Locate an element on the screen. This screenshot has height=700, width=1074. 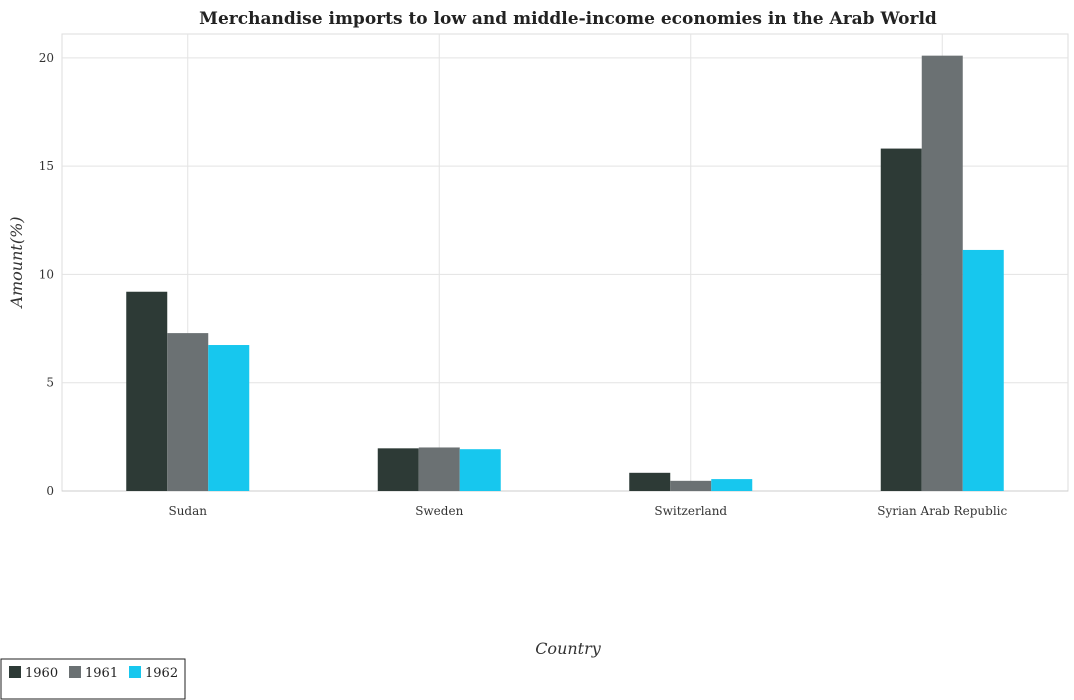
x-tick-label: Sweden is located at coordinates (439, 511).